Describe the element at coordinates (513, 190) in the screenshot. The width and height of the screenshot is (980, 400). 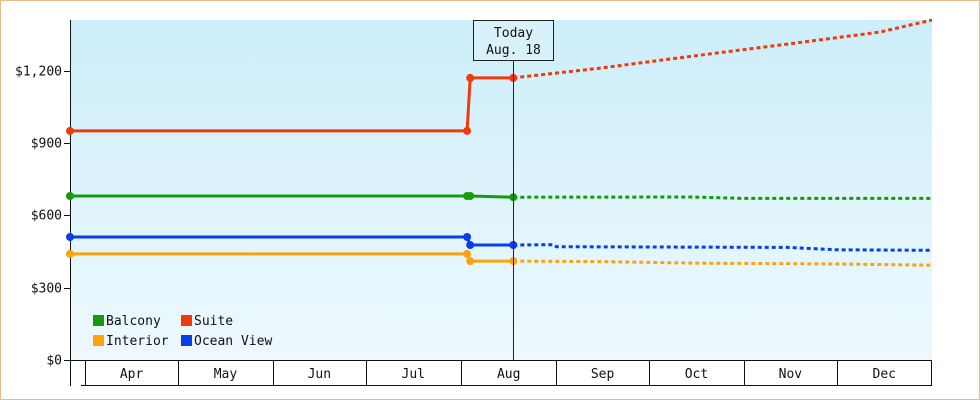
I see `today-marker: Today Aug. 18` at that location.